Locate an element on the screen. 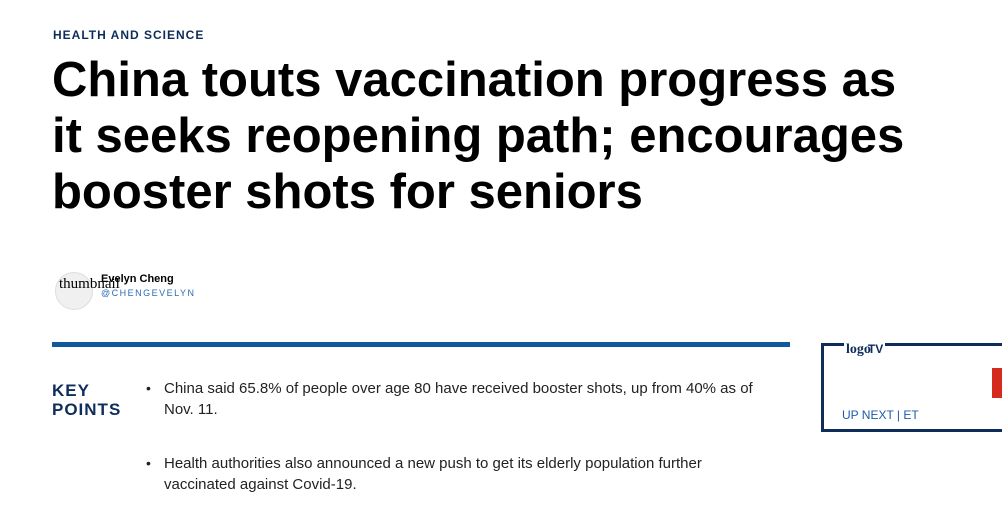 The image size is (1002, 515). author-twitter-handle: @CHENGEVELYN is located at coordinates (148, 293).